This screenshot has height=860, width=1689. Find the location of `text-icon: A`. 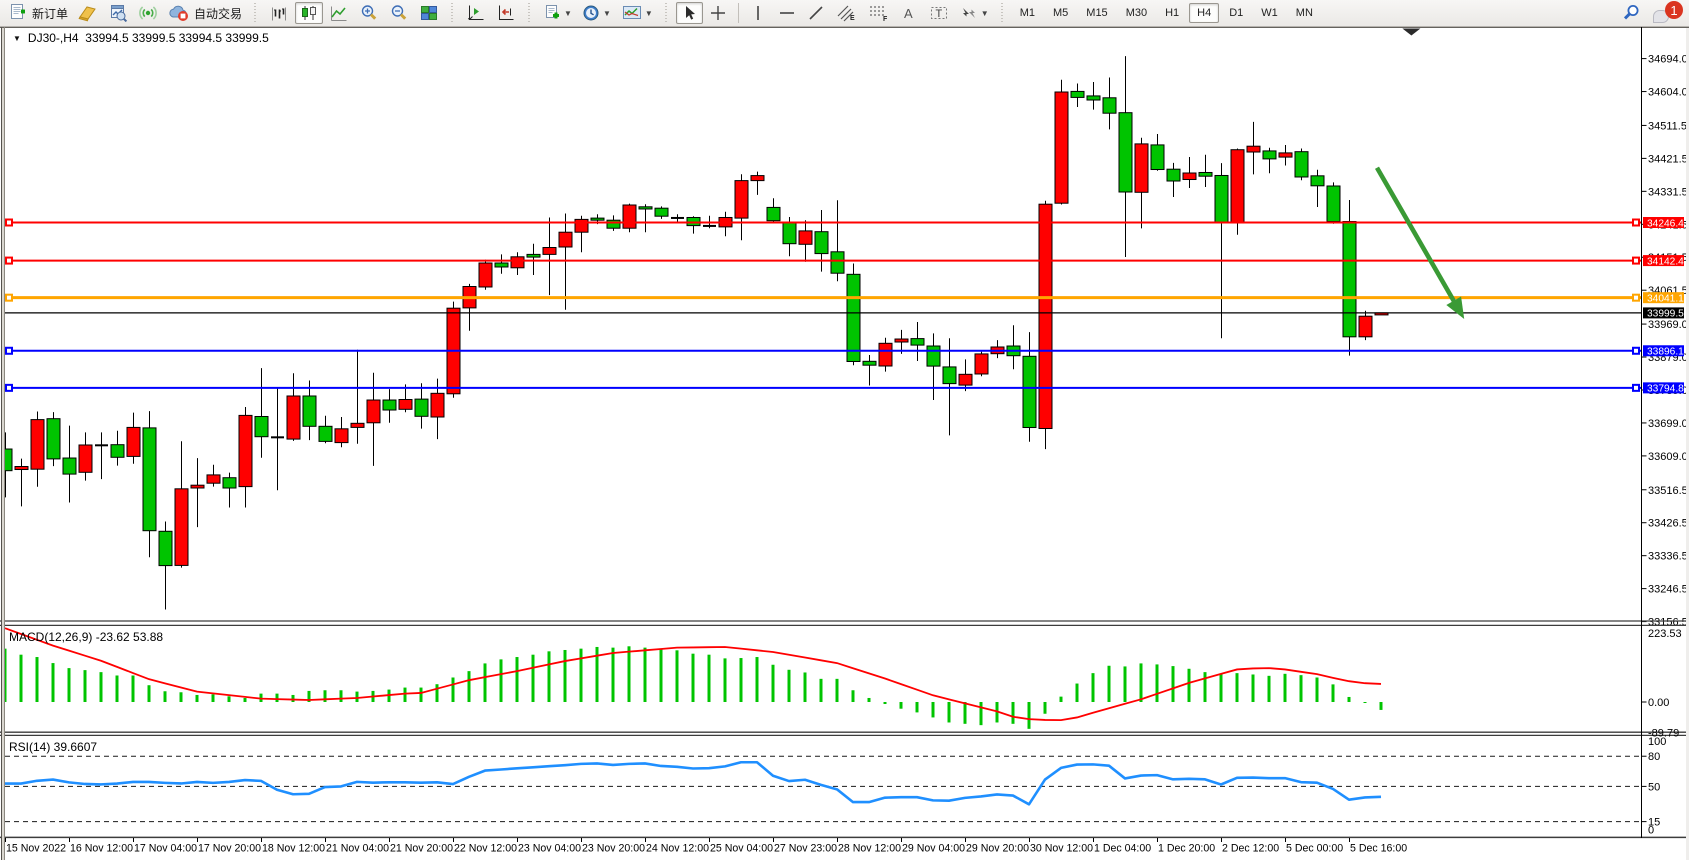

text-icon: A is located at coordinates (908, 13).